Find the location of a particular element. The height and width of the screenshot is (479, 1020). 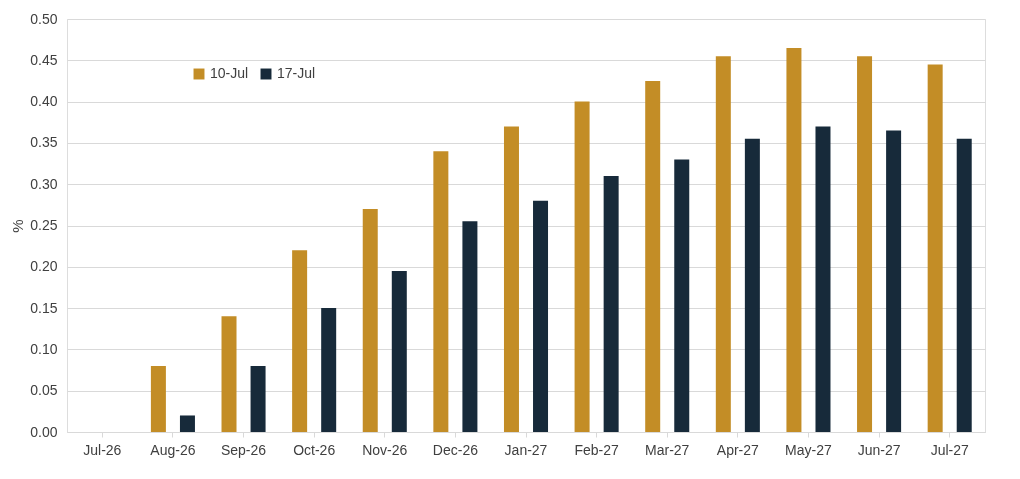

legend-label: 10-Jul is located at coordinates (229, 73).